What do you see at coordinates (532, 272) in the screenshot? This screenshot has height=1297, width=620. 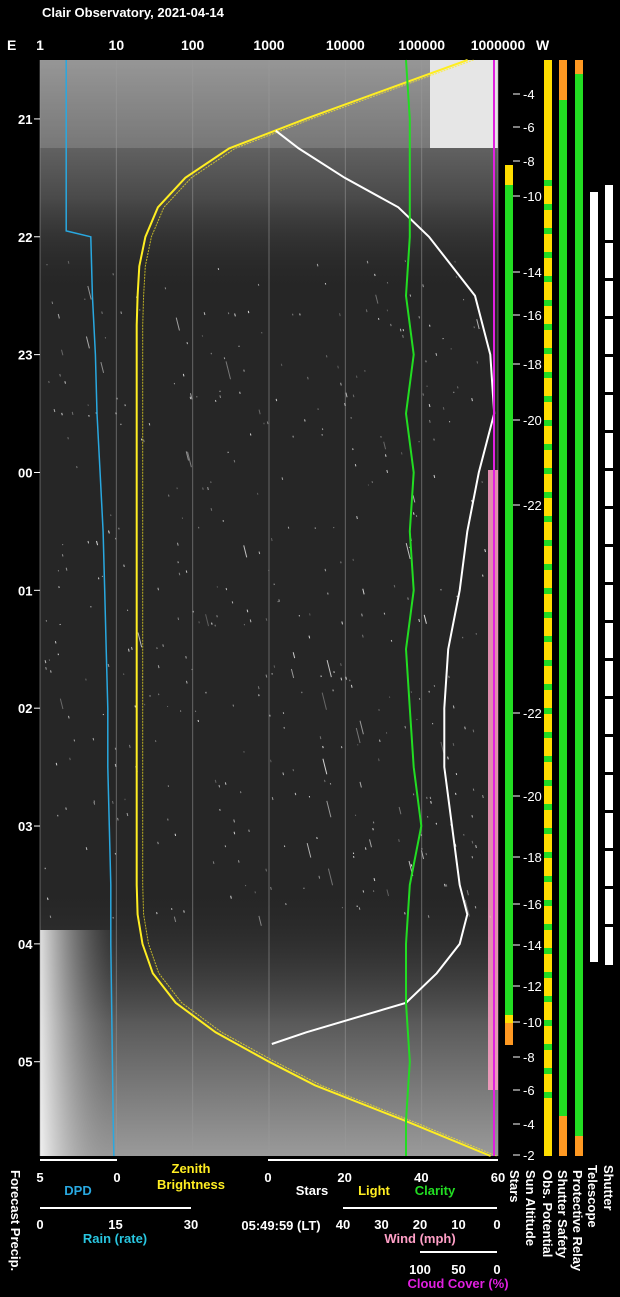 I see `sun-altitude-label: -14` at bounding box center [532, 272].